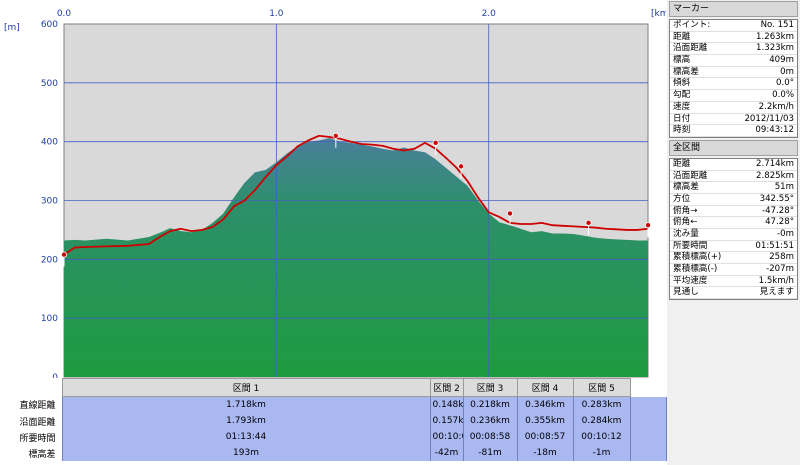 This screenshot has width=800, height=465. What do you see at coordinates (490, 404) in the screenshot?
I see `table-cell: 0.218km` at bounding box center [490, 404].